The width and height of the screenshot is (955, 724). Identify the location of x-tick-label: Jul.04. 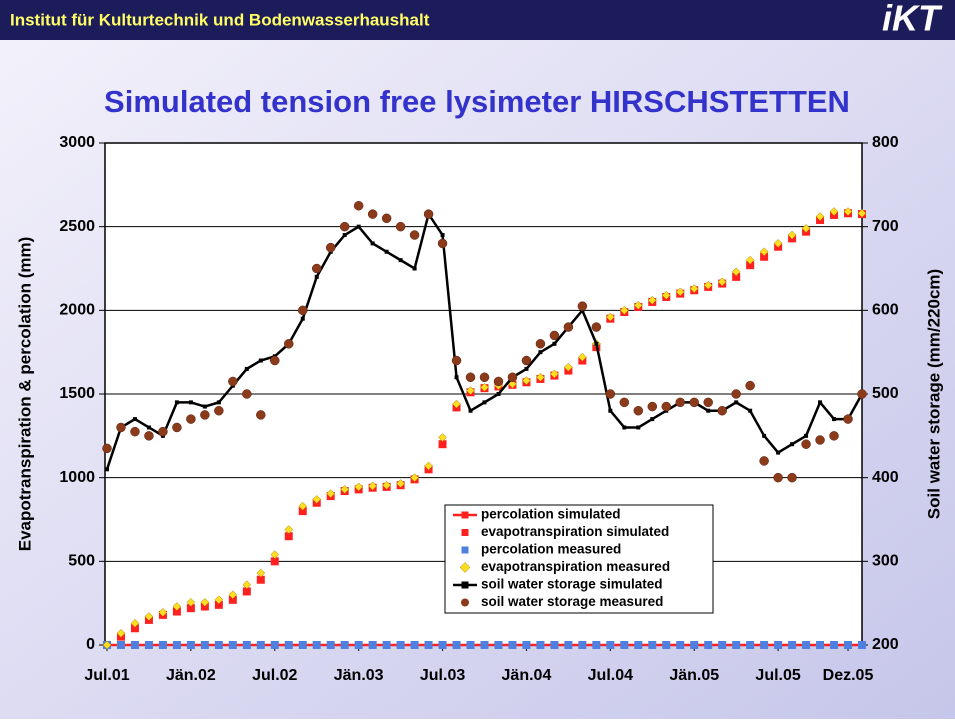
(610, 675).